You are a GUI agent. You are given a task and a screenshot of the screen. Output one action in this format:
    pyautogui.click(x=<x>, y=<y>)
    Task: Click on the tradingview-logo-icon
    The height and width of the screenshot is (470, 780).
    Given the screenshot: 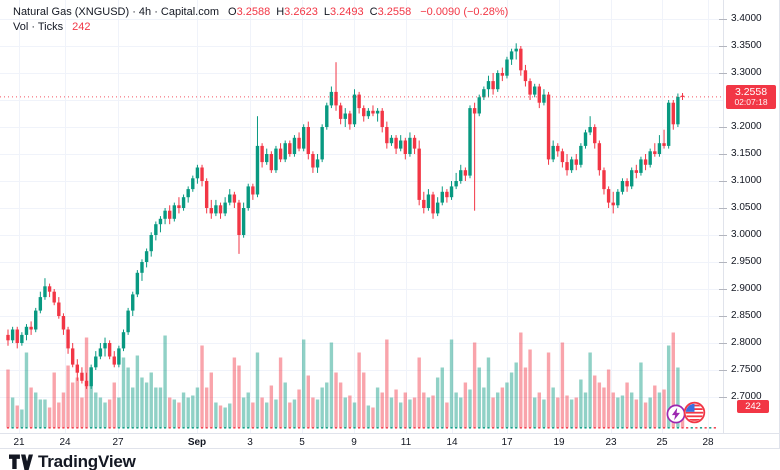 What is the action you would take?
    pyautogui.click(x=21, y=462)
    